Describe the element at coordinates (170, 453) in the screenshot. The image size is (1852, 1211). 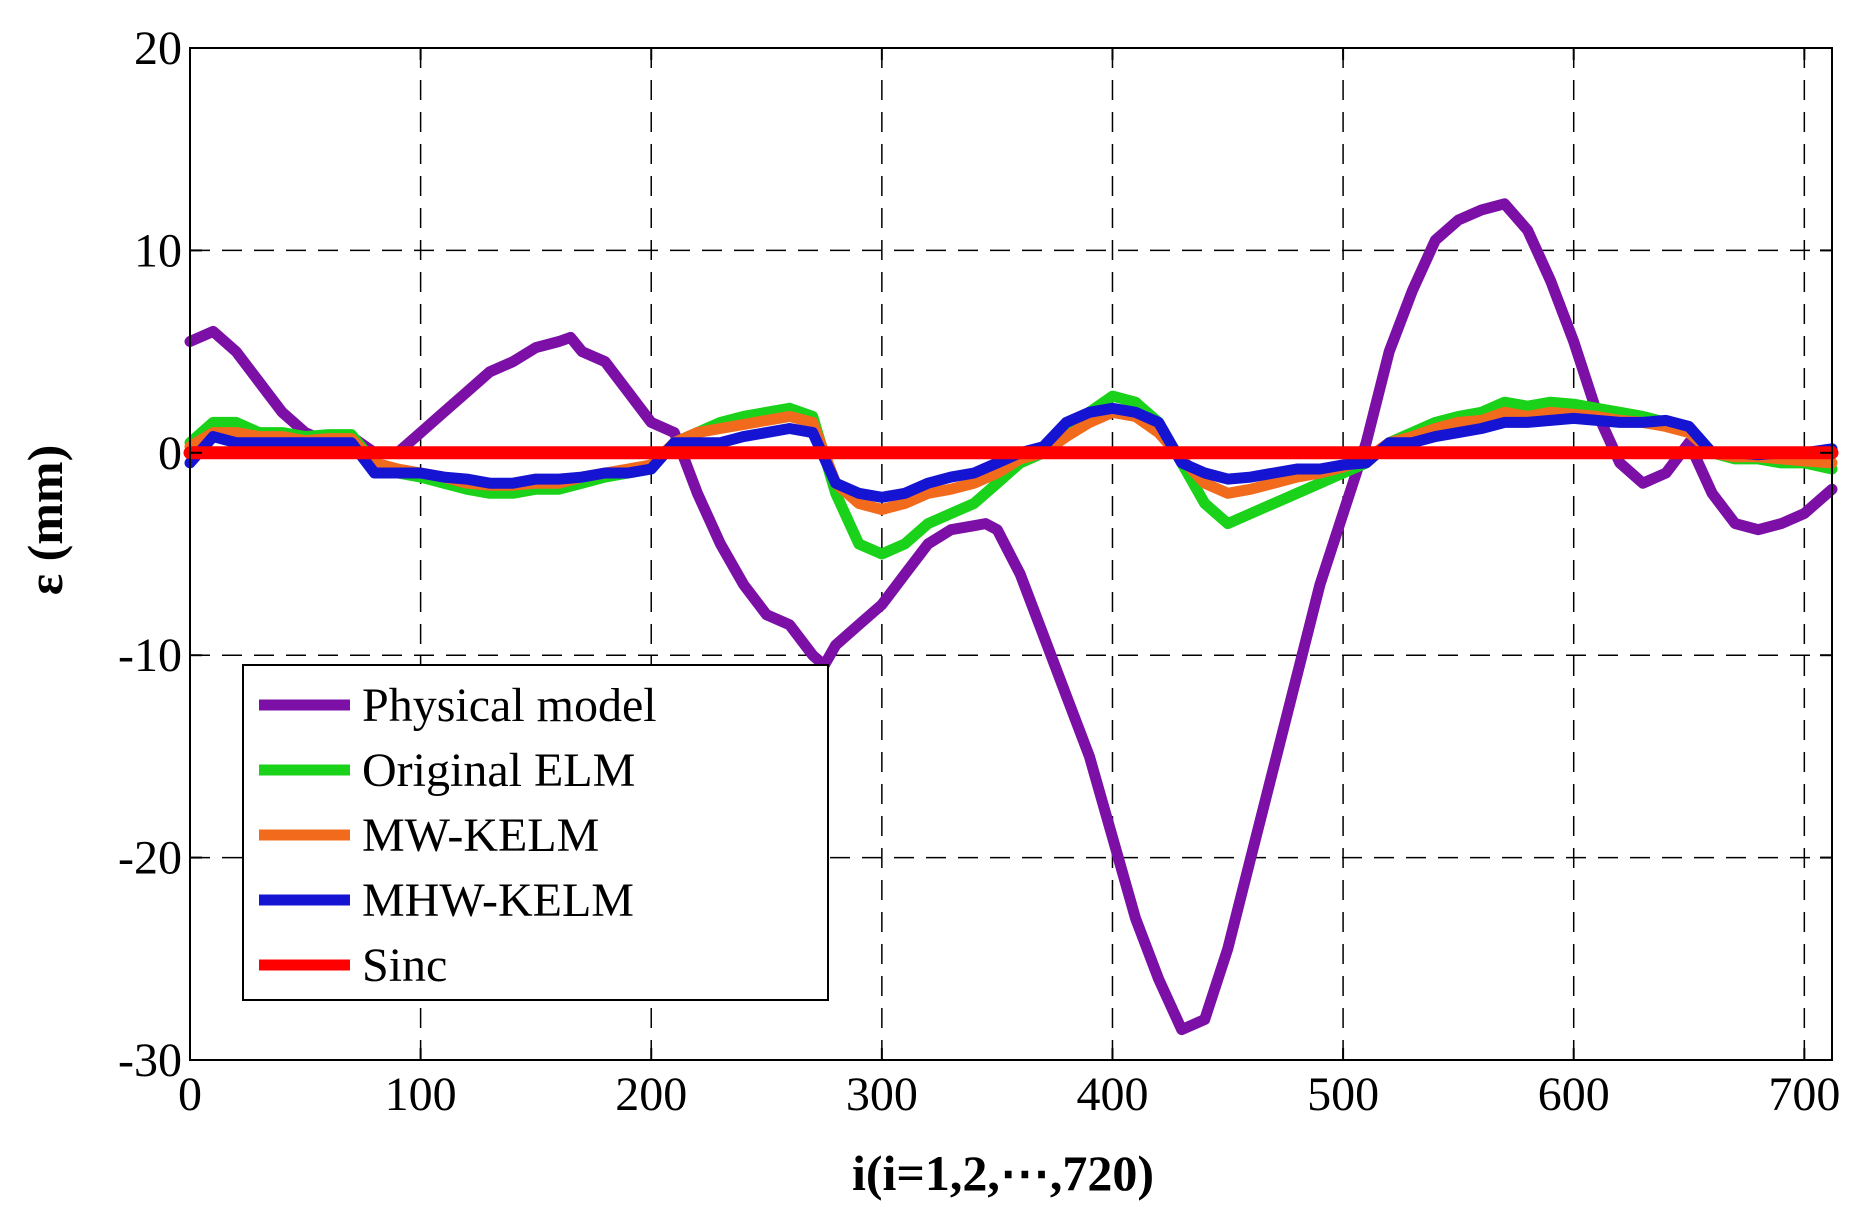
I see `y-tick-label: 0` at that location.